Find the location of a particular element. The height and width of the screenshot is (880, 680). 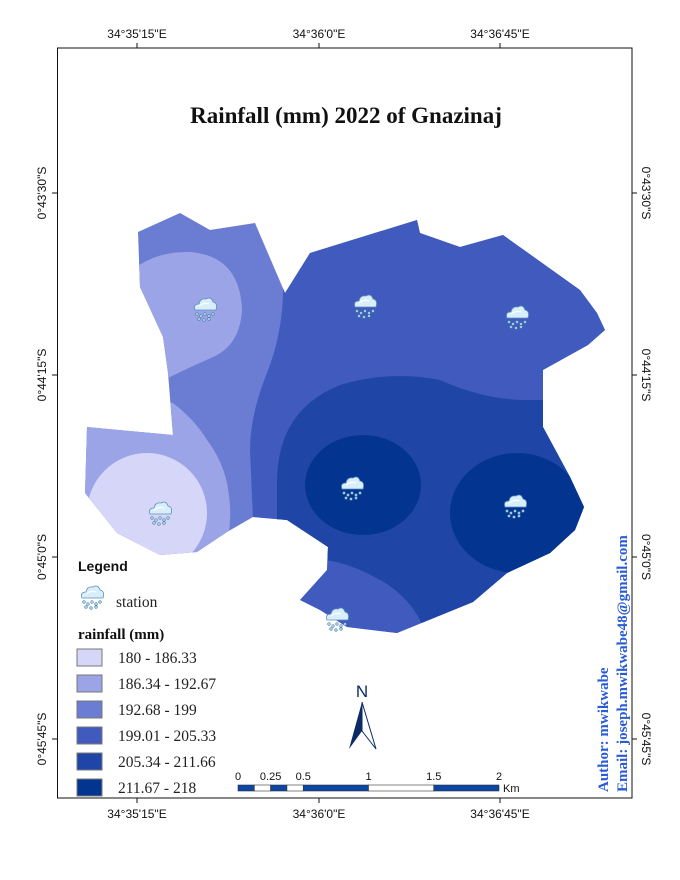

lon-label-bottom: 34°36'0"E is located at coordinates (319, 814).